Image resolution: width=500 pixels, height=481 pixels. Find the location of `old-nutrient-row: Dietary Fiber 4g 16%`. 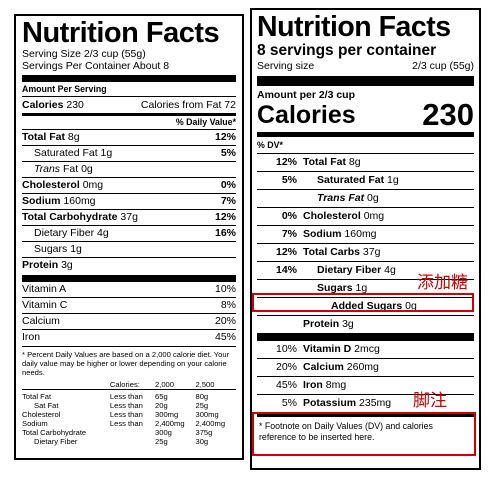

old-nutrient-row: Dietary Fiber 4g 16% is located at coordinates (129, 233).